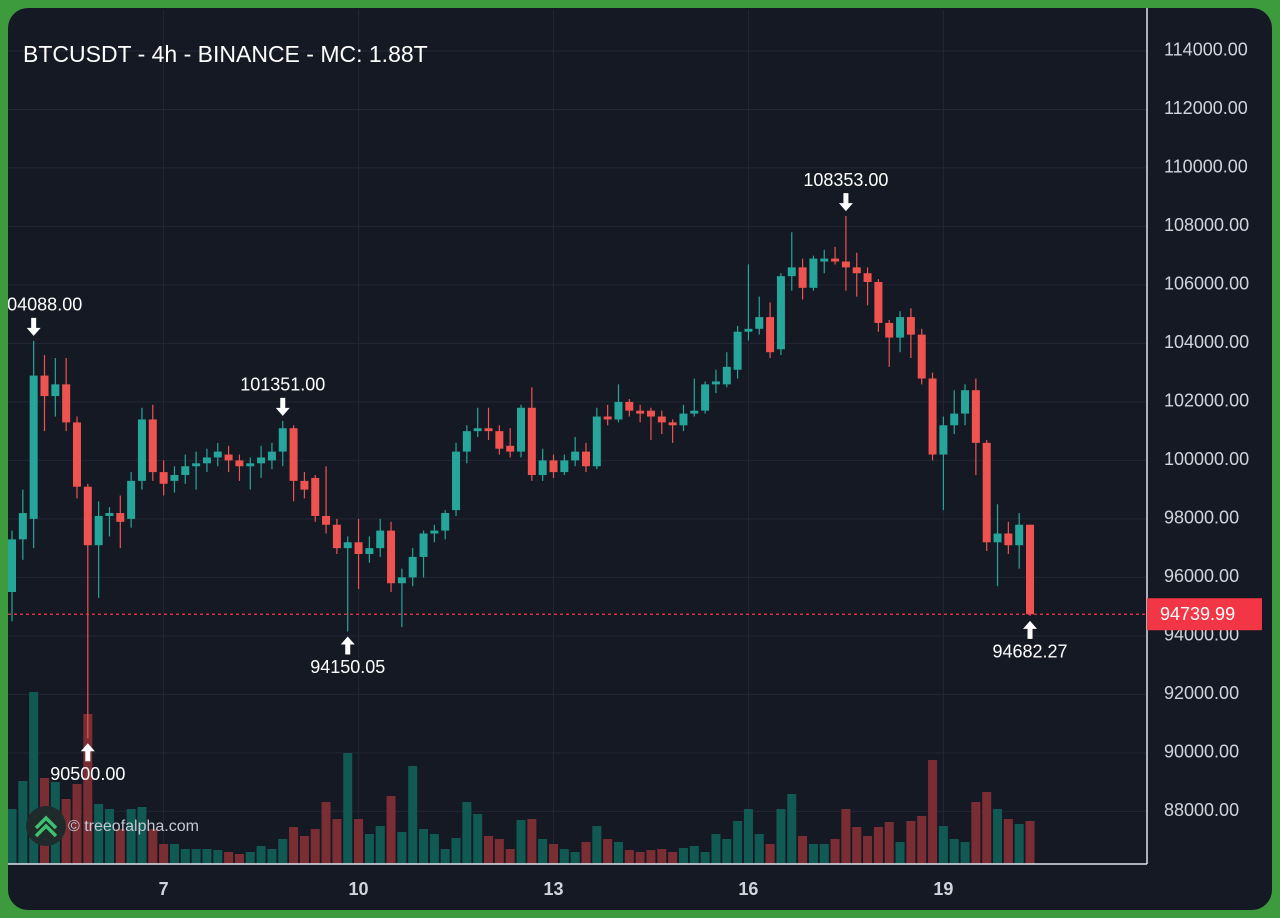 Image resolution: width=1280 pixels, height=918 pixels. I want to click on x-tick-label: 13, so click(553, 889).